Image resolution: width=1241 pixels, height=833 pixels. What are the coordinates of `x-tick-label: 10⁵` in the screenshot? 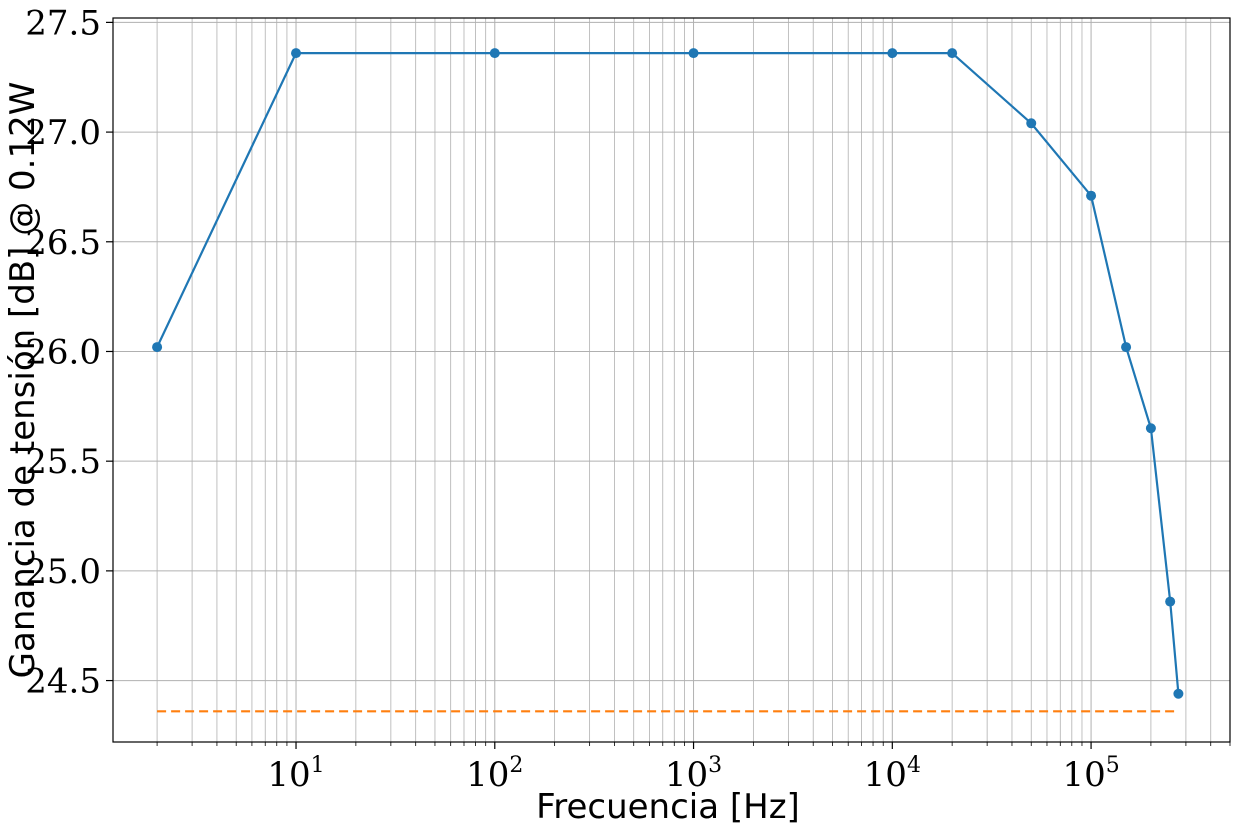 It's located at (1090, 774).